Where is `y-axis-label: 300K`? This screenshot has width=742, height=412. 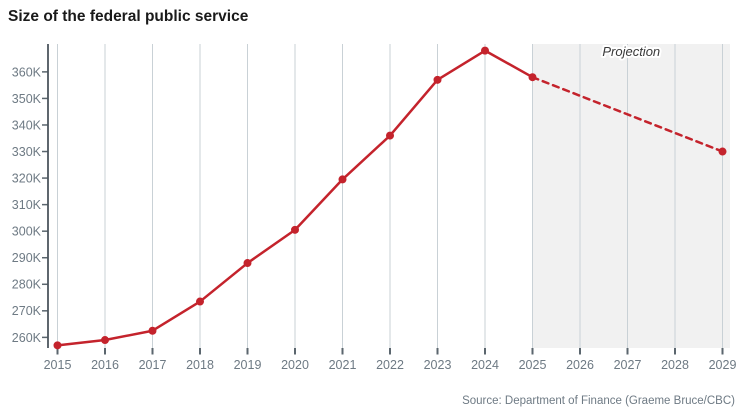 y-axis-label: 300K is located at coordinates (27, 232).